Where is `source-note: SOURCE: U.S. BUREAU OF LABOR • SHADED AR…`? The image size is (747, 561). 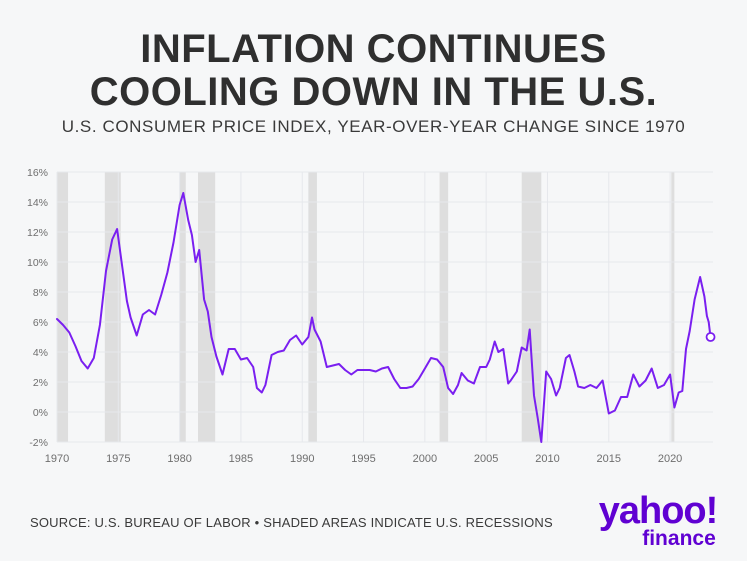
source-note: SOURCE: U.S. BUREAU OF LABOR • SHADED AR… is located at coordinates (291, 522).